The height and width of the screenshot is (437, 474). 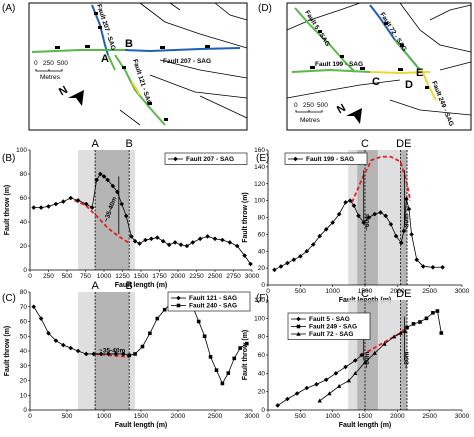 I want to click on x-tick-label: 1250, so click(x=122, y=276).